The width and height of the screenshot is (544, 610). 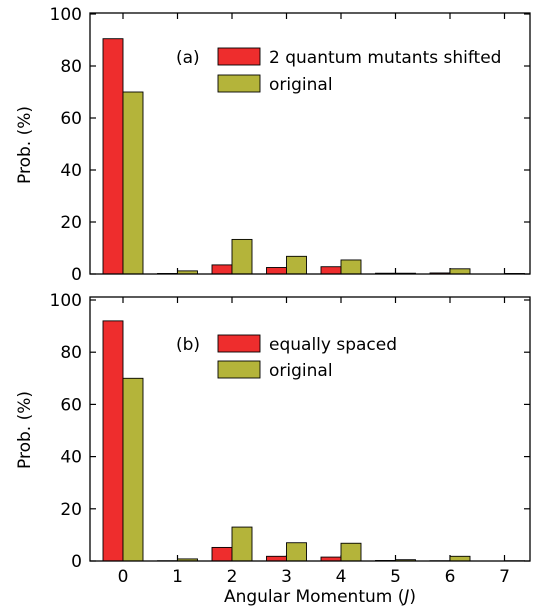 What do you see at coordinates (333, 345) in the screenshot?
I see `legend-label-b-0: equally spaced` at bounding box center [333, 345].